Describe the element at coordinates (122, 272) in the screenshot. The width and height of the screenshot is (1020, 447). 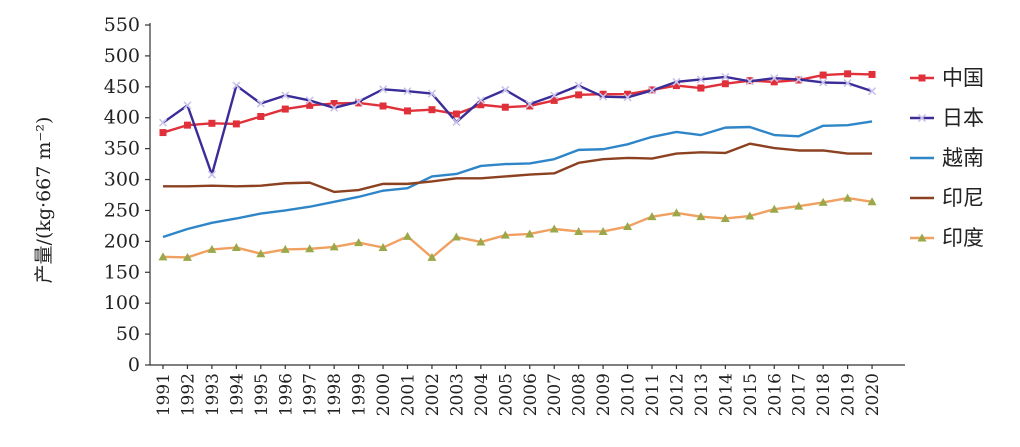
I see `y-tick-label: 150` at that location.